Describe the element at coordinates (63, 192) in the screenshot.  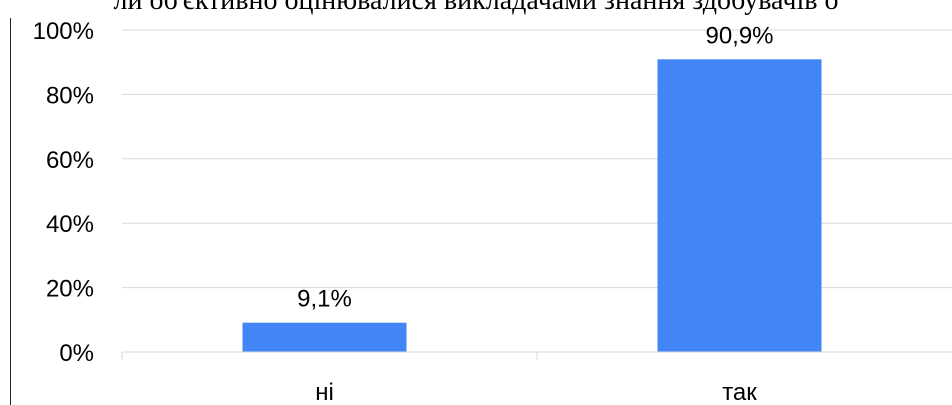
I see `y-axis: 0% 20% 40% 60% 80% 100%` at that location.